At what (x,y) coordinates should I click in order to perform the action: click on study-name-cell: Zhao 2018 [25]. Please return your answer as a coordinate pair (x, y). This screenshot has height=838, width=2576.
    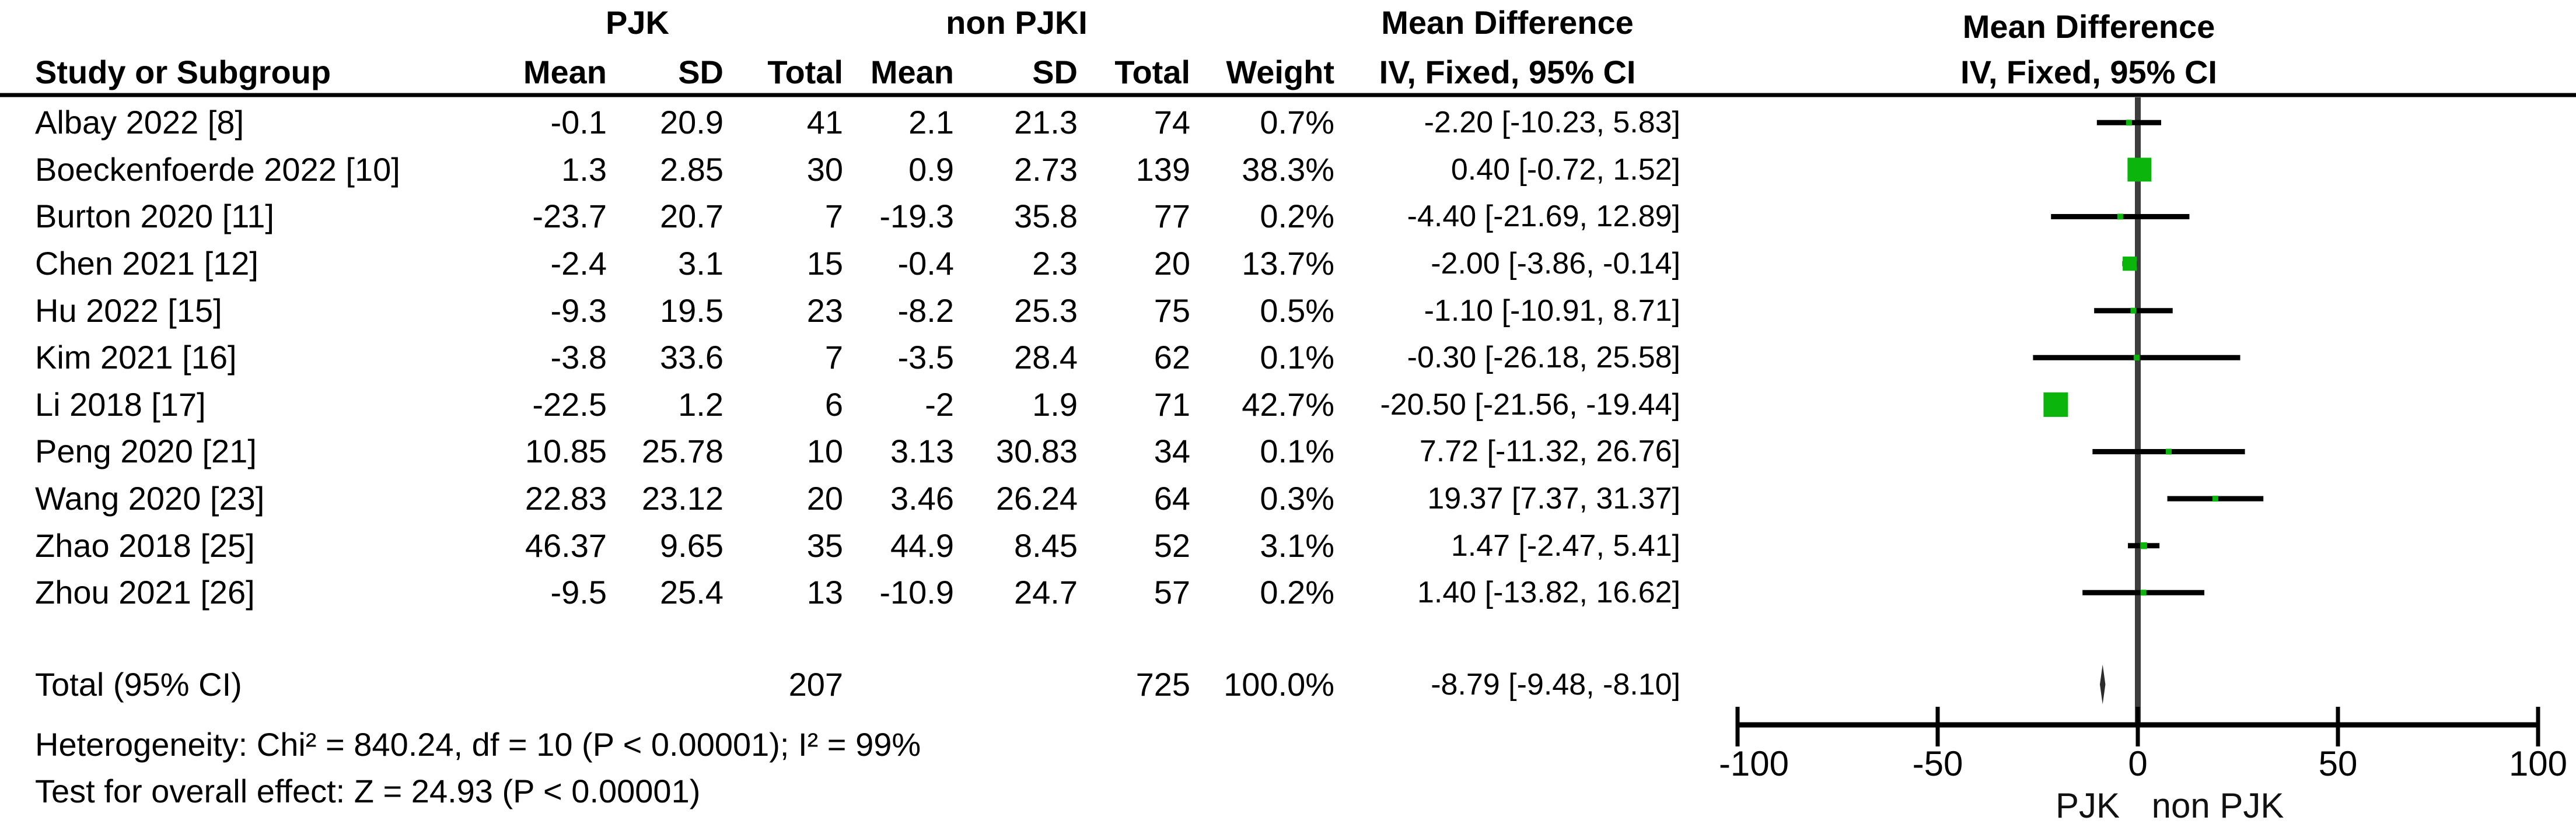
    Looking at the image, I should click on (145, 545).